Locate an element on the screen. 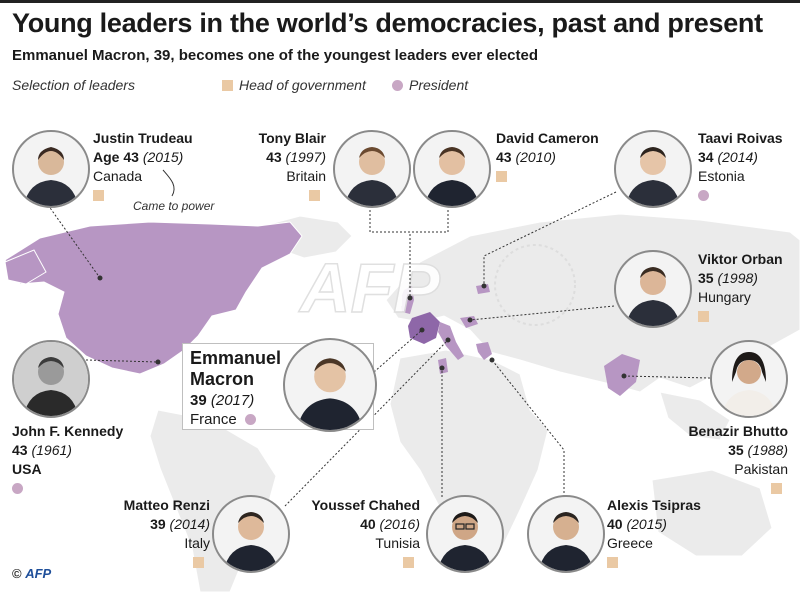 The width and height of the screenshot is (800, 592). bhutto-label: Benazir Bhutto 35 (1988) Pakistan is located at coordinates (714, 458).